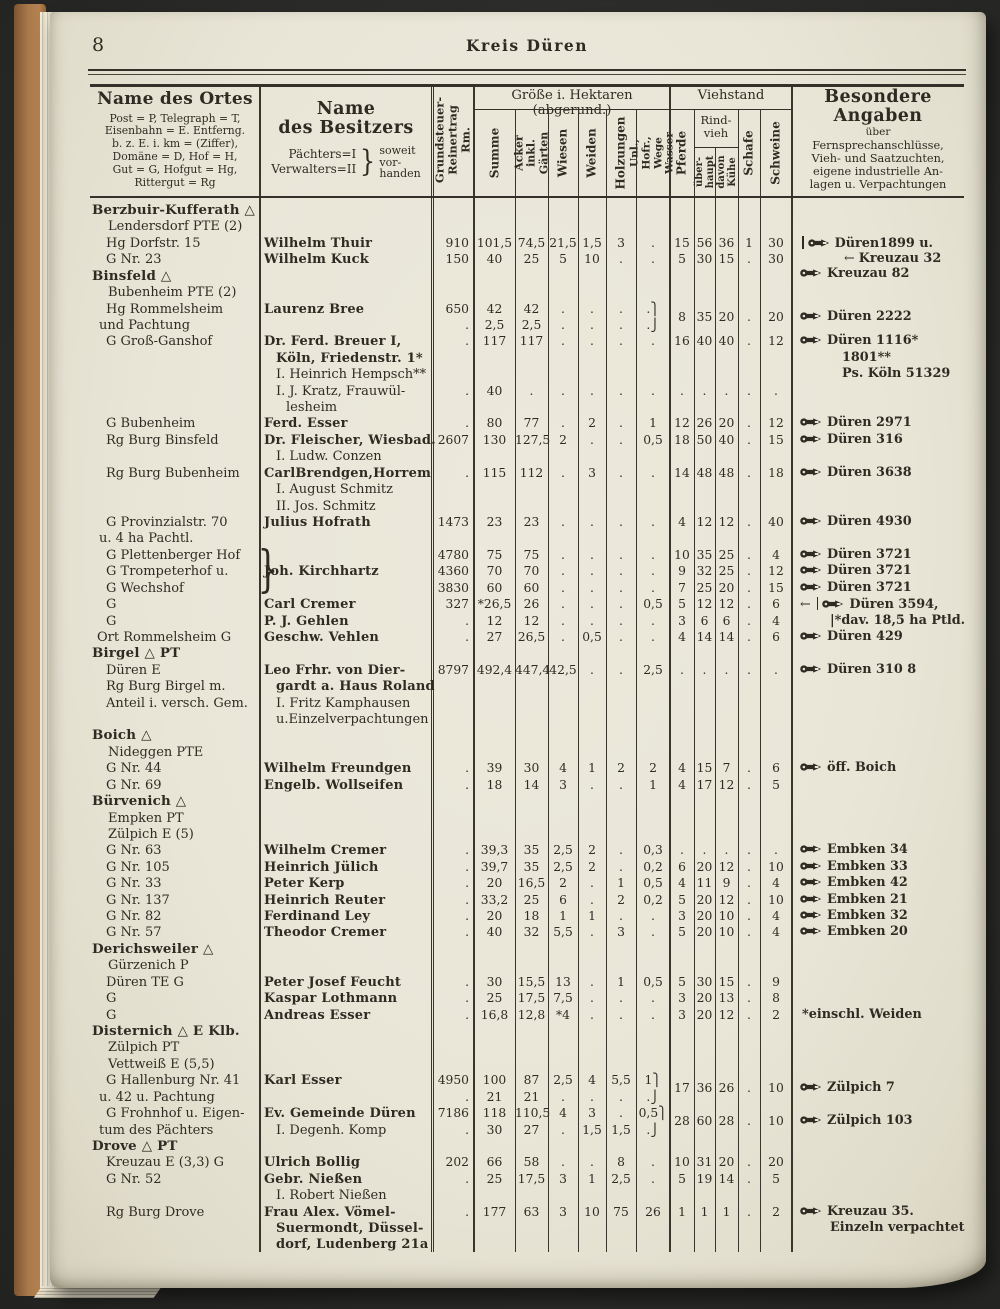 The height and width of the screenshot is (1309, 1000). What do you see at coordinates (162, 440) in the screenshot?
I see `ort-cell: Rg Burg Binsfeld` at bounding box center [162, 440].